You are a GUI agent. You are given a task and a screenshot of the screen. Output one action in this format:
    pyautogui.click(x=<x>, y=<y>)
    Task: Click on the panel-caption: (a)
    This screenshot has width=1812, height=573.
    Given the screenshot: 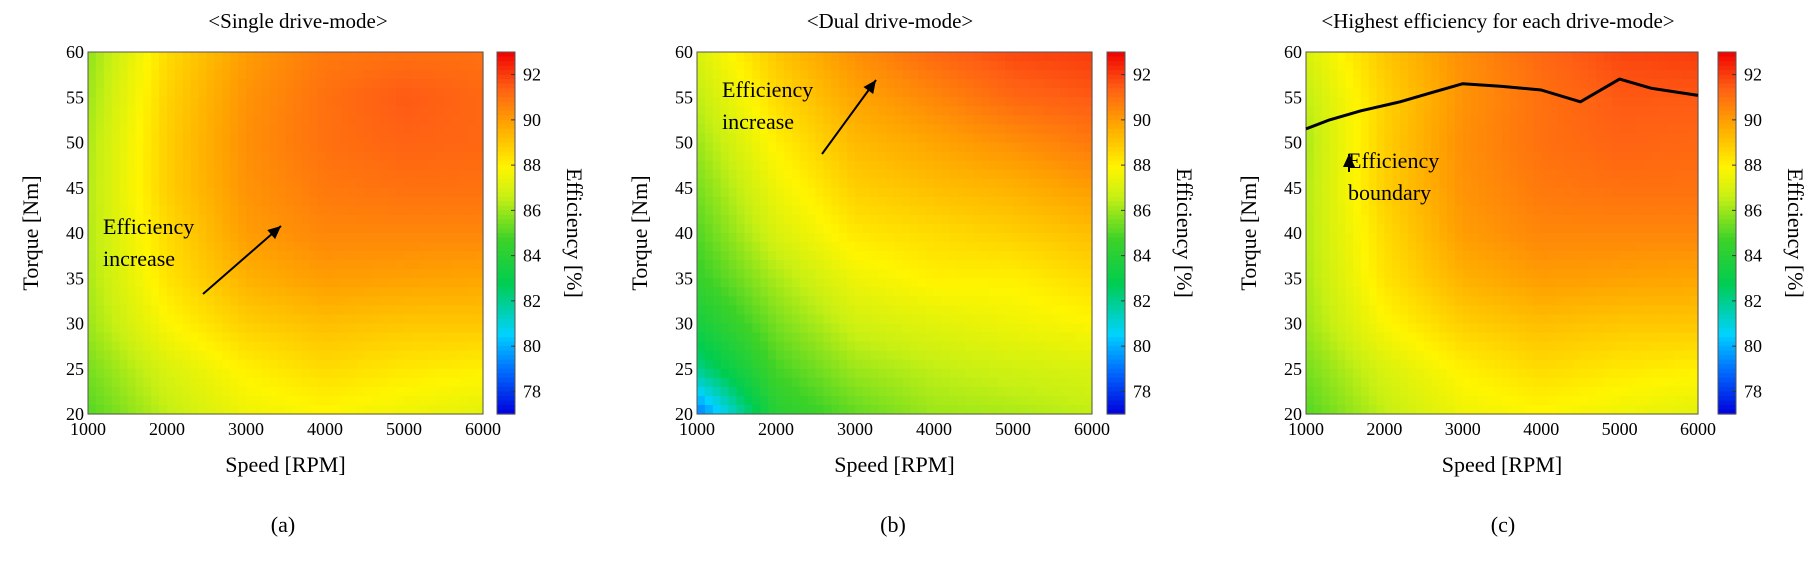 What is the action you would take?
    pyautogui.click(x=283, y=524)
    